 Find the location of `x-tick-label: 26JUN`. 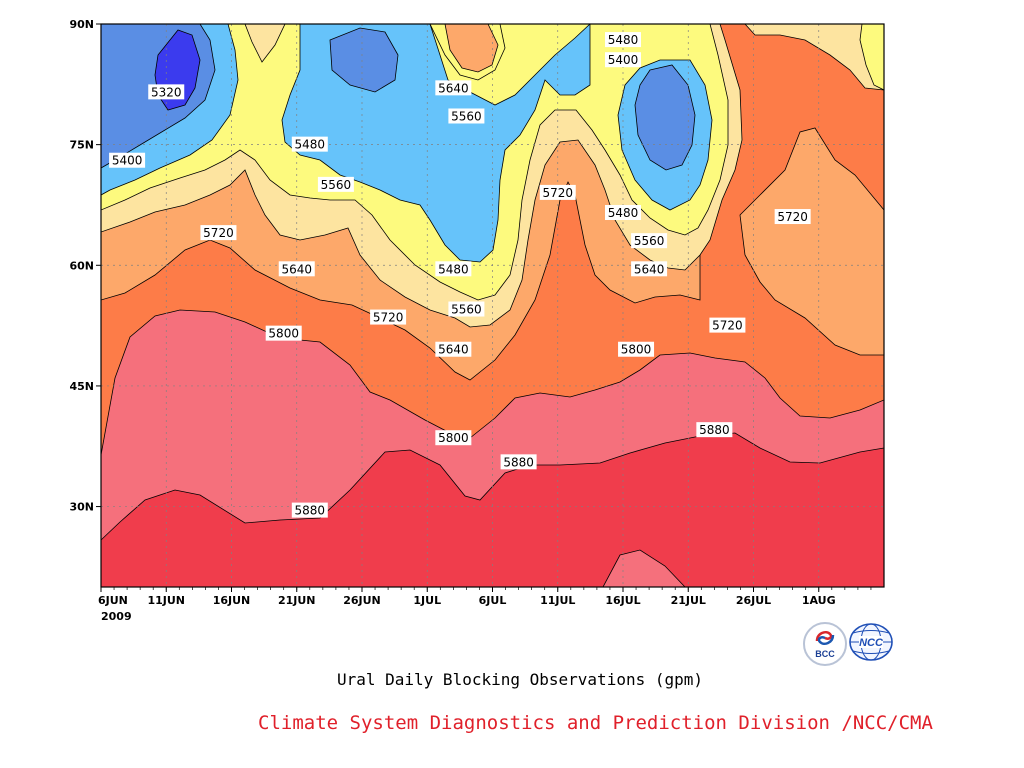

x-tick-label: 26JUN is located at coordinates (362, 600).